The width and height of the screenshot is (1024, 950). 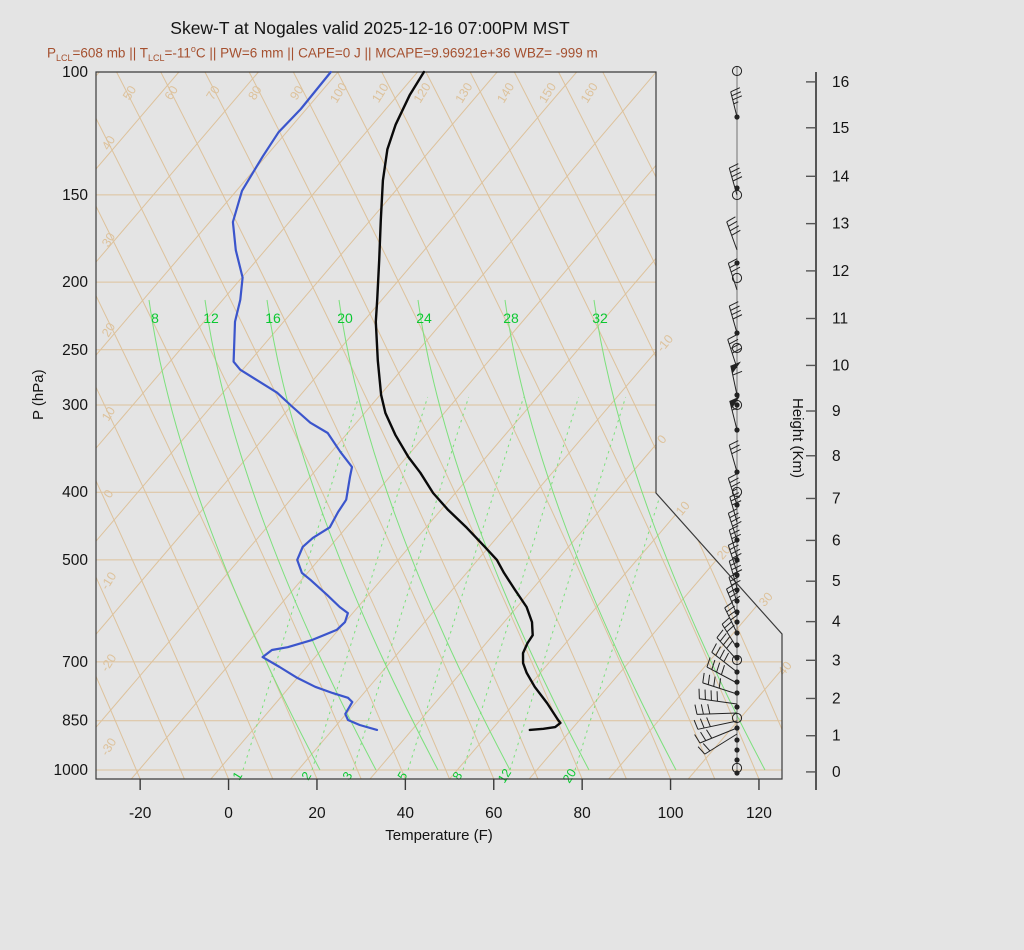 What do you see at coordinates (296, 92) in the screenshot?
I see `svg-text: 90` at bounding box center [296, 92].